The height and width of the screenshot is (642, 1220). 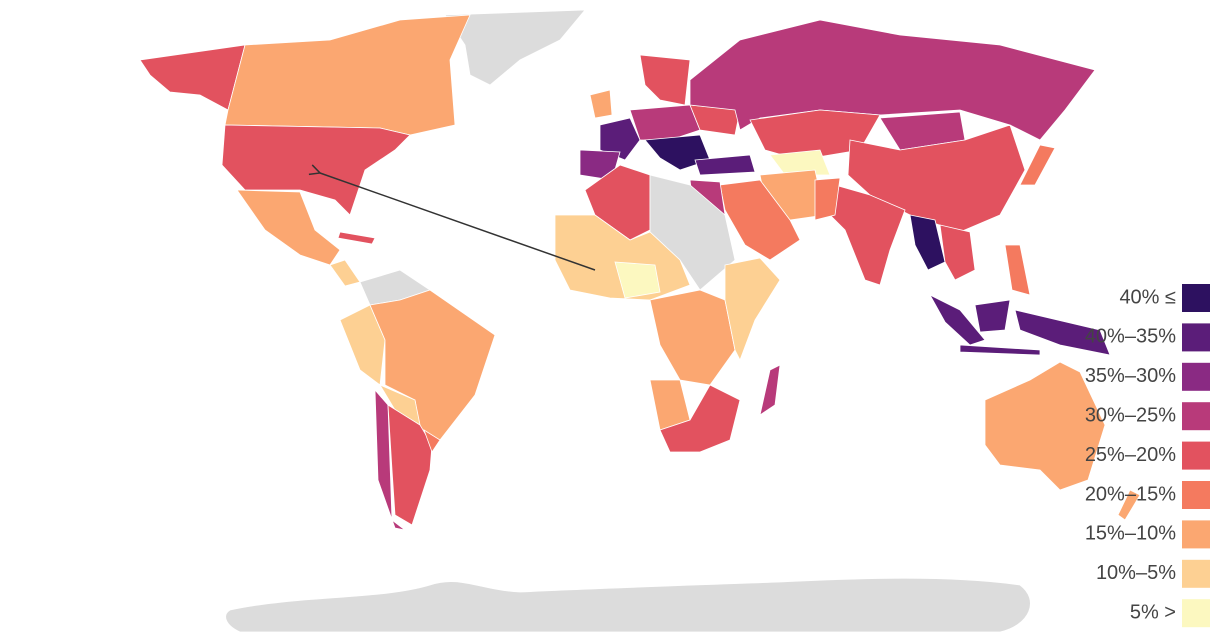 What do you see at coordinates (1130, 337) in the screenshot?
I see `legend-label: 40%–35%` at bounding box center [1130, 337].